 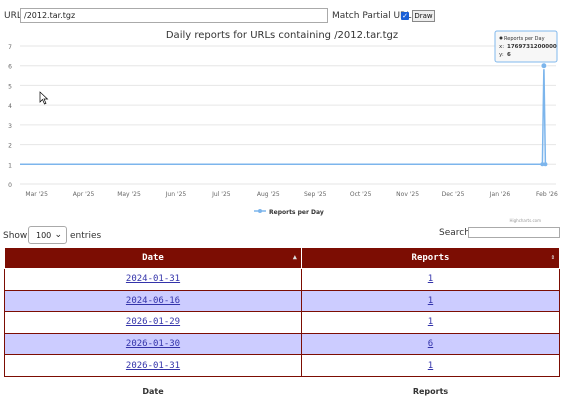 What do you see at coordinates (547, 194) in the screenshot?
I see `x-tick-label: Feb '26` at bounding box center [547, 194].